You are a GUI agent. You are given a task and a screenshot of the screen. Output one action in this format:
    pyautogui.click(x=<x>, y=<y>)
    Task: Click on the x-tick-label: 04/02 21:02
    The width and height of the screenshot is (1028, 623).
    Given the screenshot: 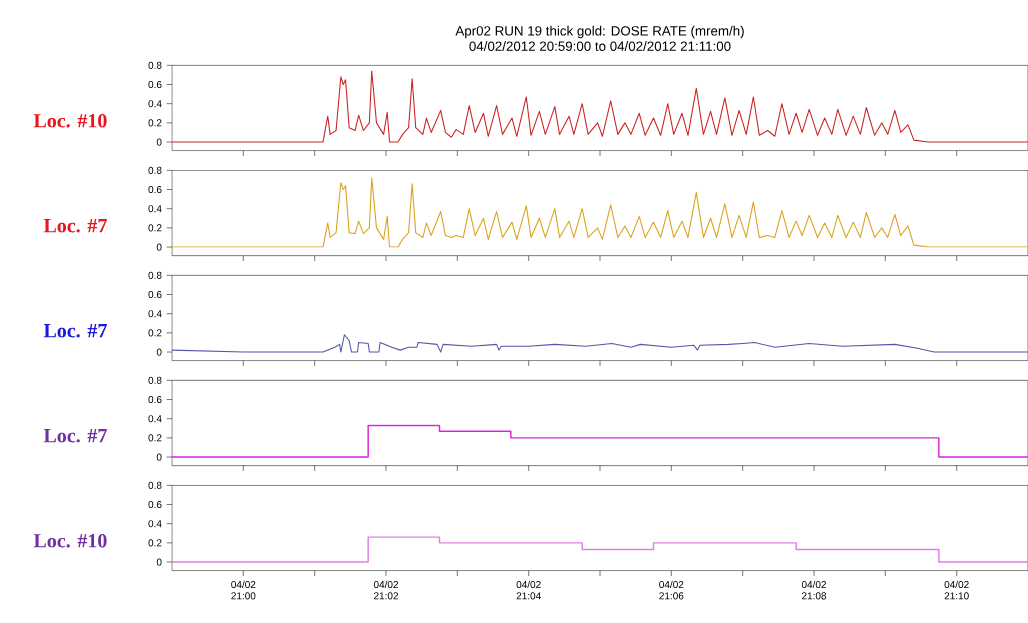 What is the action you would take?
    pyautogui.click(x=386, y=590)
    